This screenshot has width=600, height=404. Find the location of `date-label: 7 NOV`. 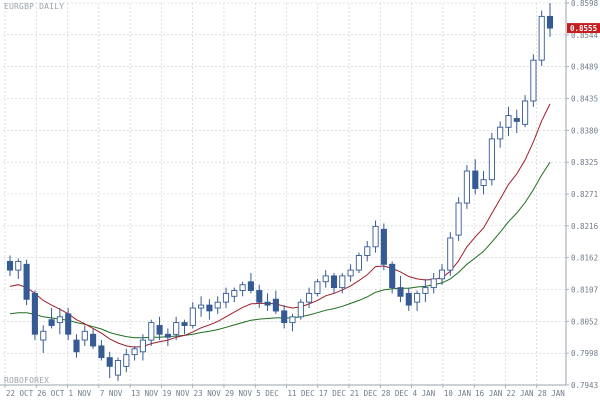

date-label: 7 NOV is located at coordinates (111, 393).